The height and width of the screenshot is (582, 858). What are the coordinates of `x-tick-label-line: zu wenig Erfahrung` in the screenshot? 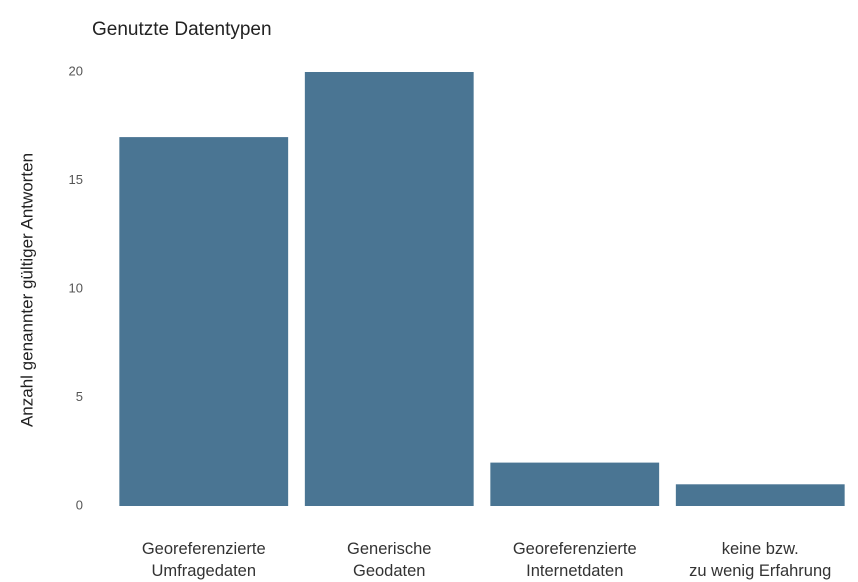 It's located at (760, 571).